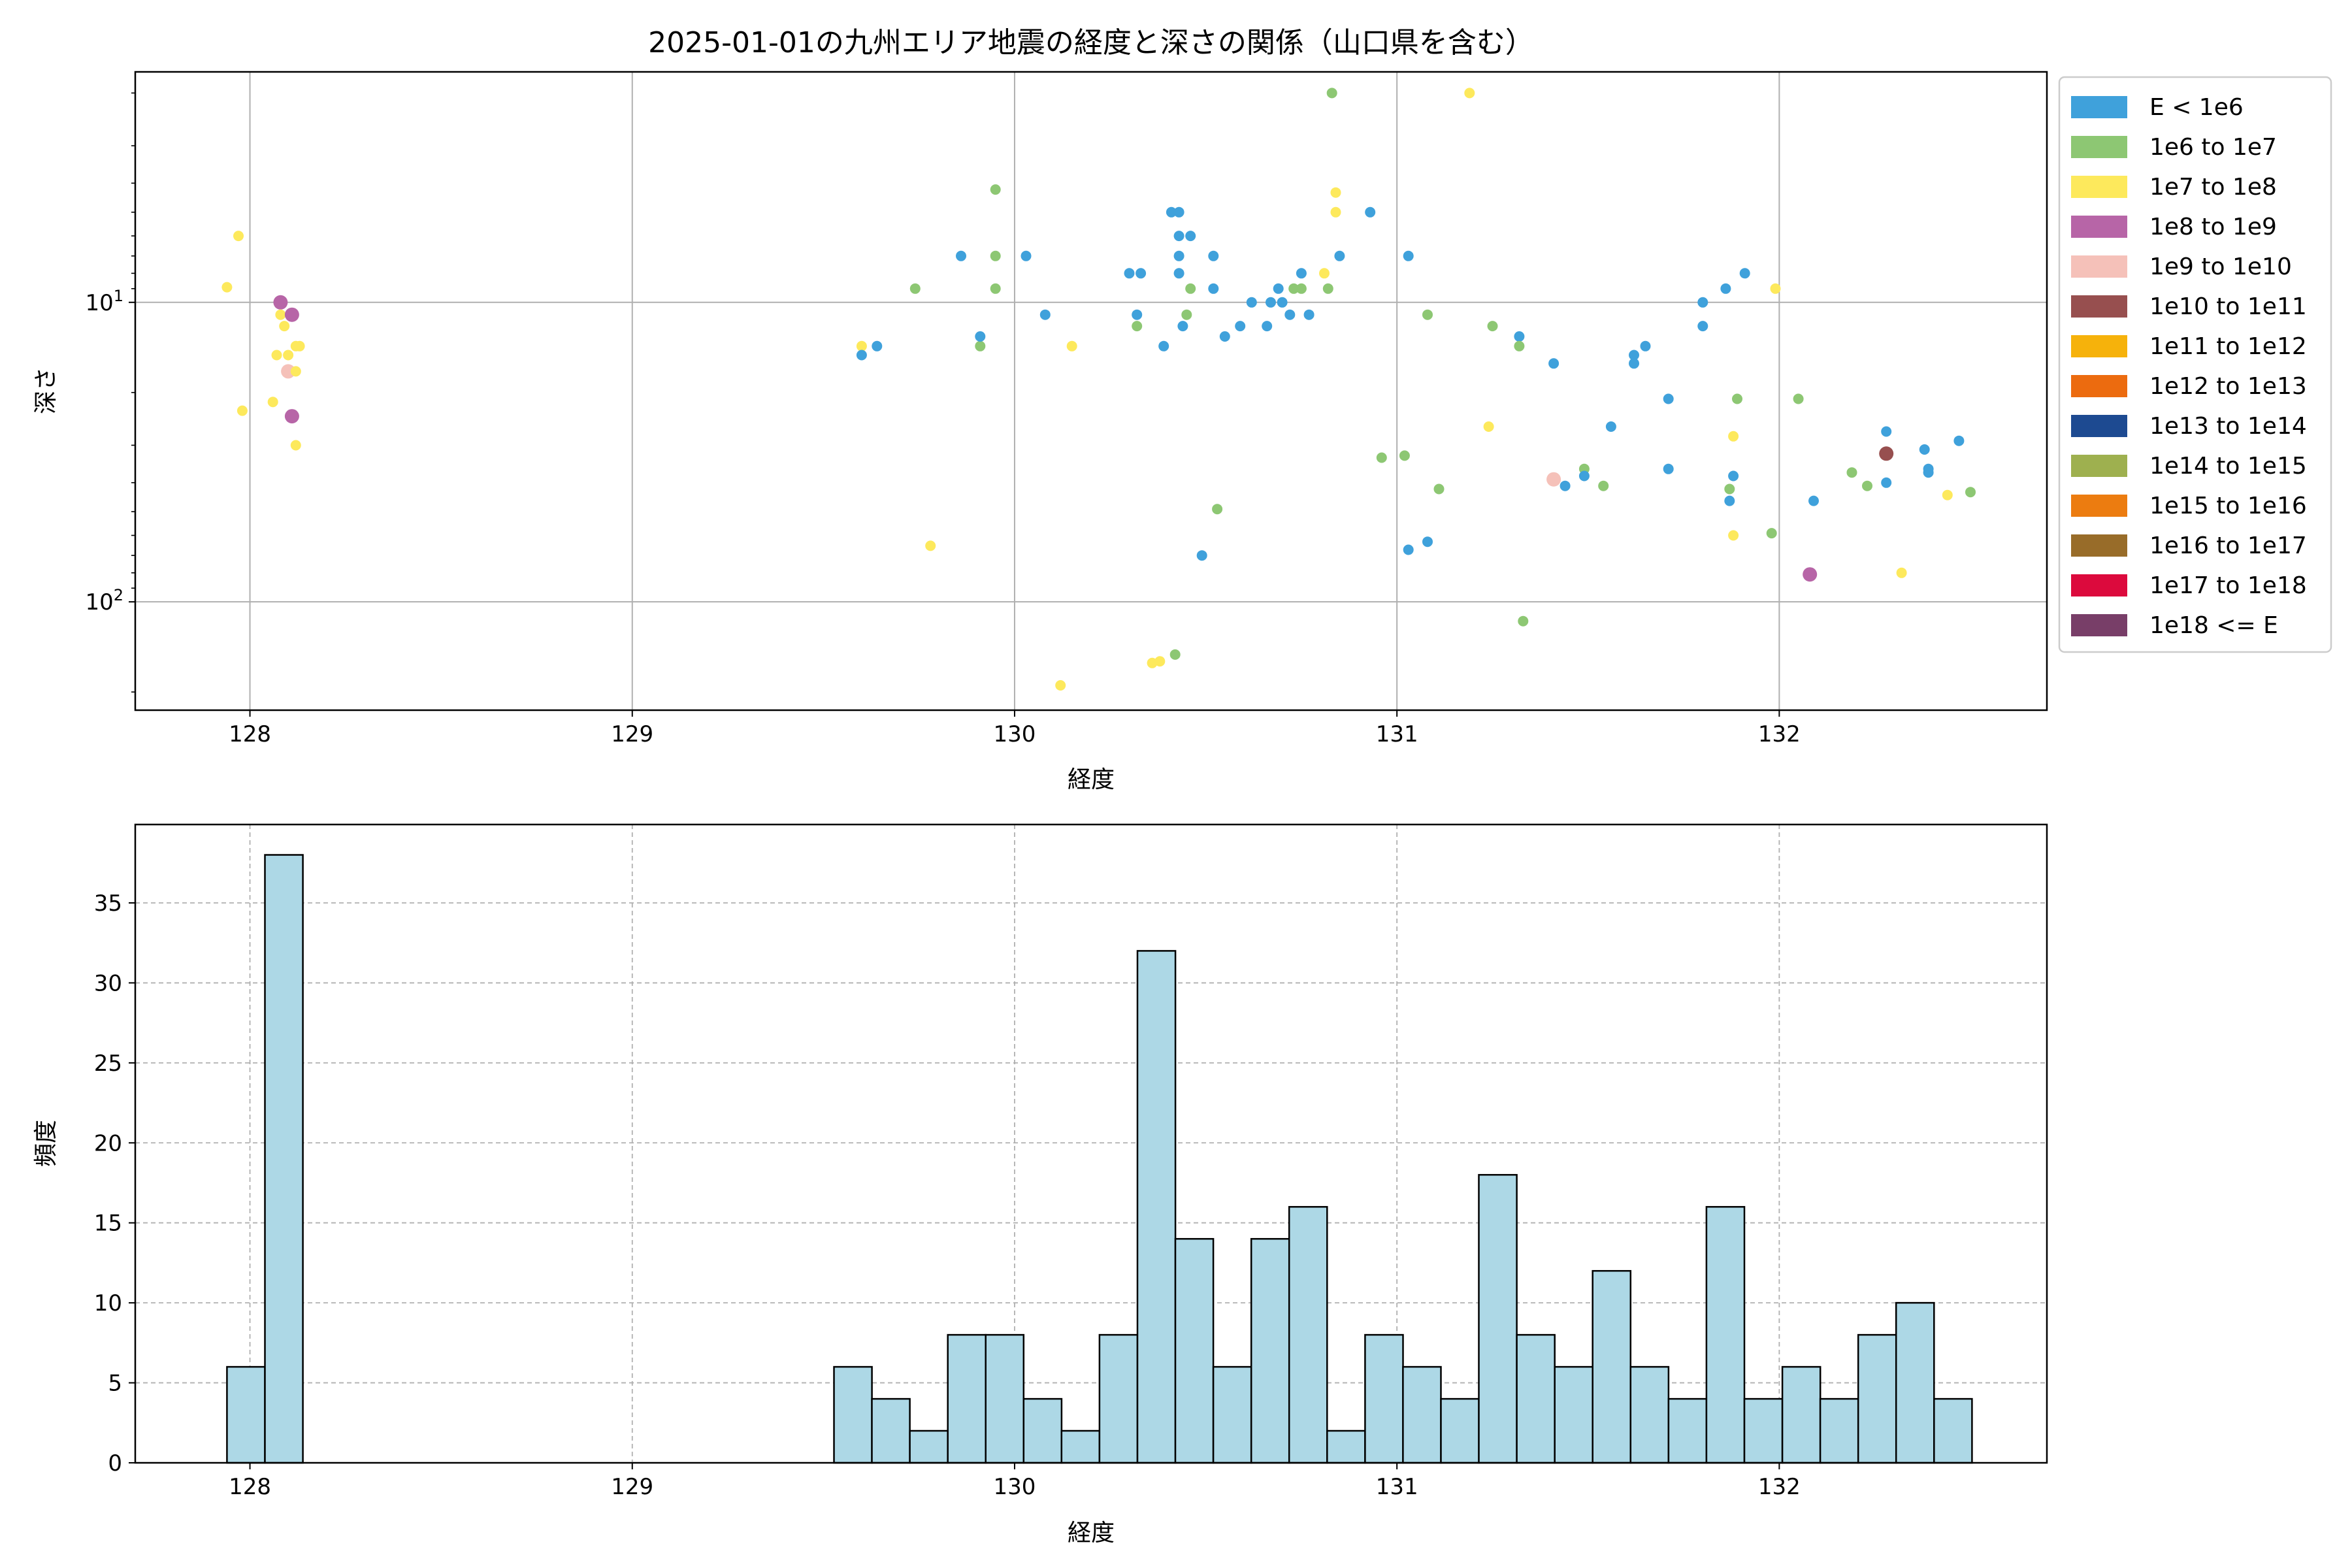 The width and height of the screenshot is (2352, 1568). I want to click on histogram-ytick-label: 25, so click(108, 1064).